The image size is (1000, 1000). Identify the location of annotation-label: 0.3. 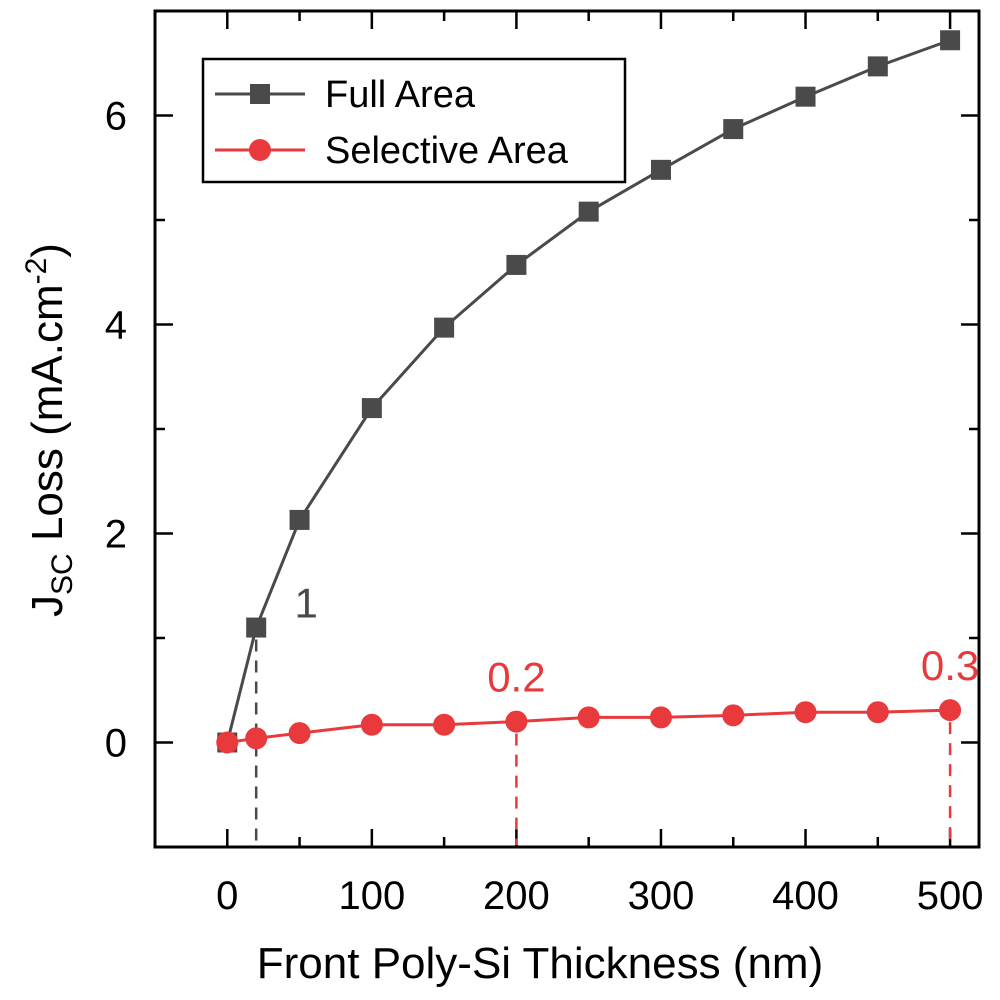
(950, 665).